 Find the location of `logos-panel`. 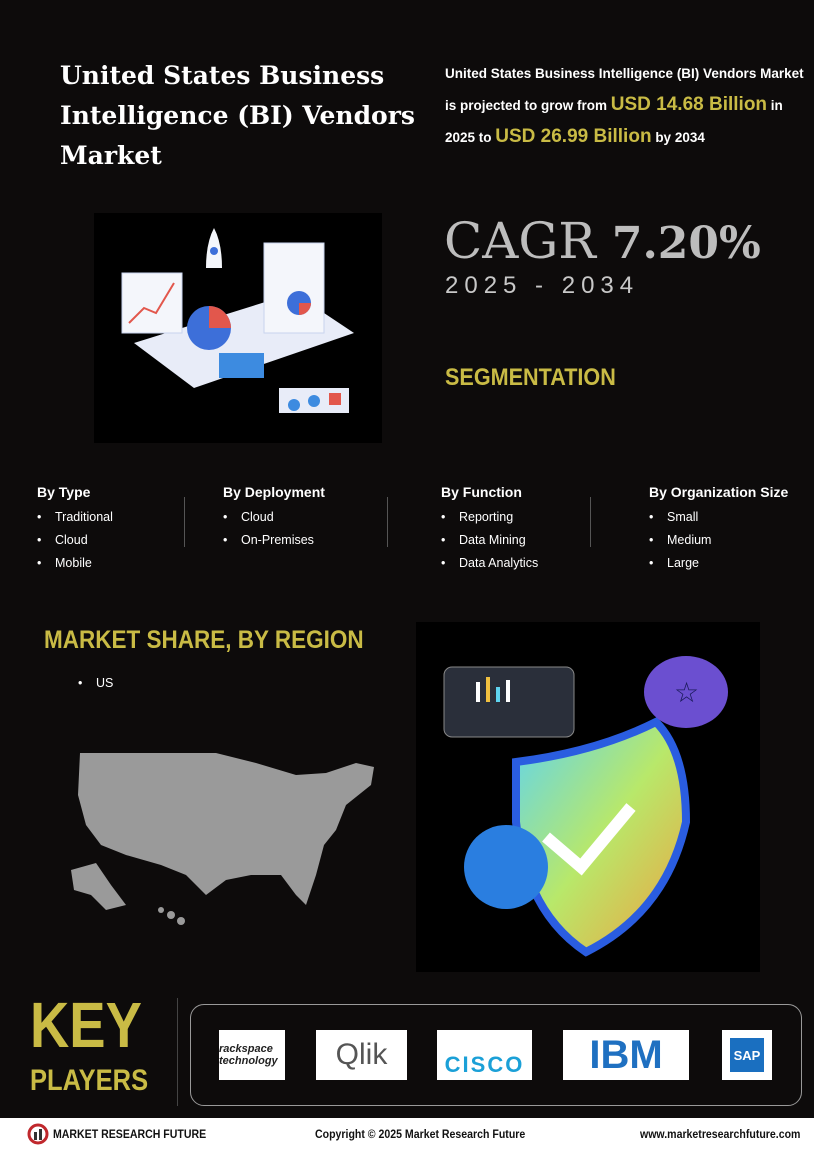

logos-panel is located at coordinates (496, 1055).